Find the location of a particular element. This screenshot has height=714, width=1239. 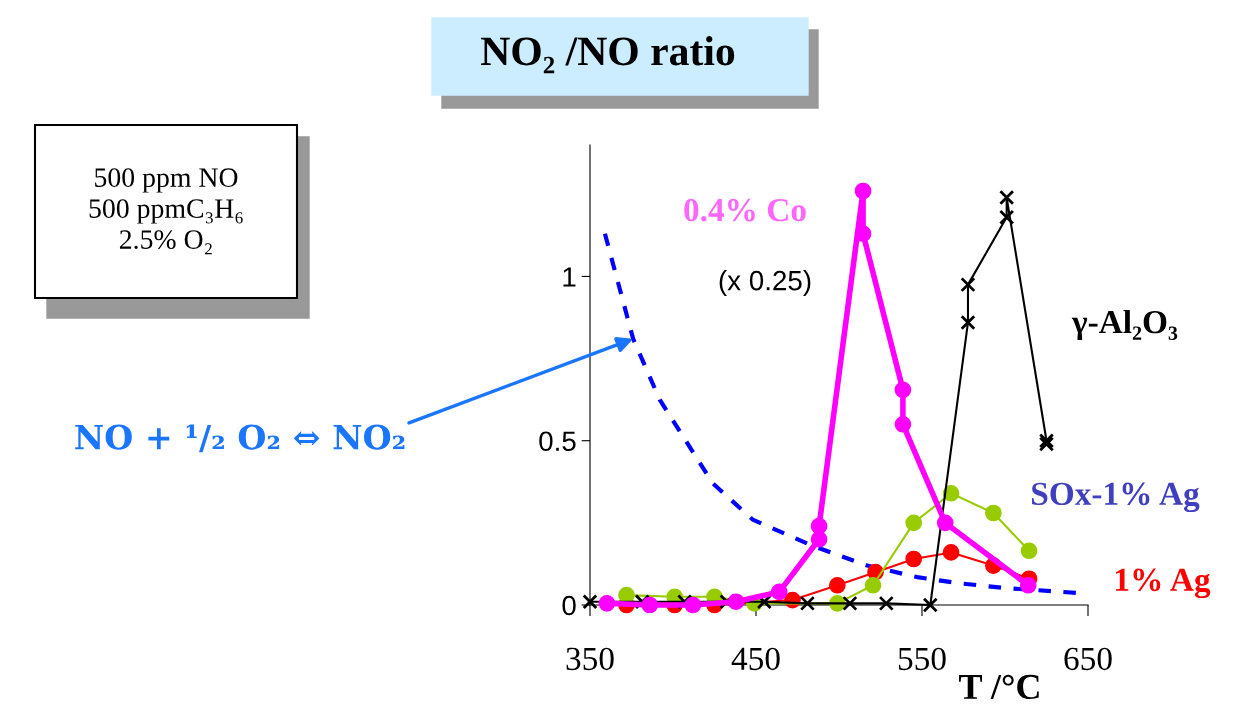

text: 1% Ag is located at coordinates (1163, 583).